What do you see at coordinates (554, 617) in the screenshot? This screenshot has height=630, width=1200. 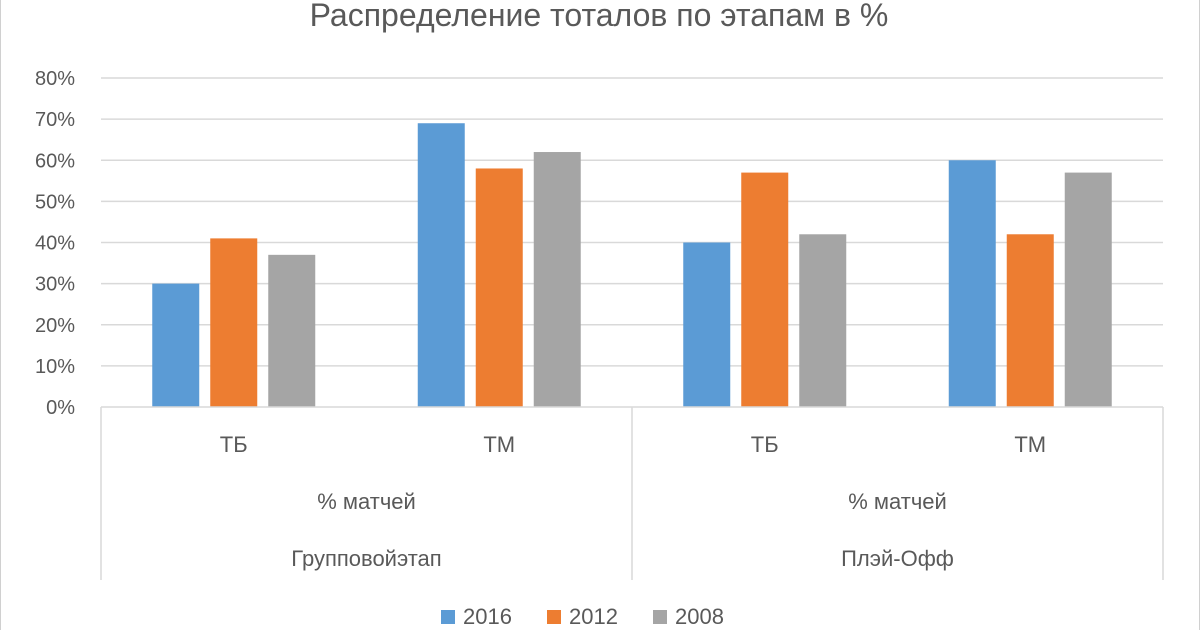 I see `legend-swatch-2012` at bounding box center [554, 617].